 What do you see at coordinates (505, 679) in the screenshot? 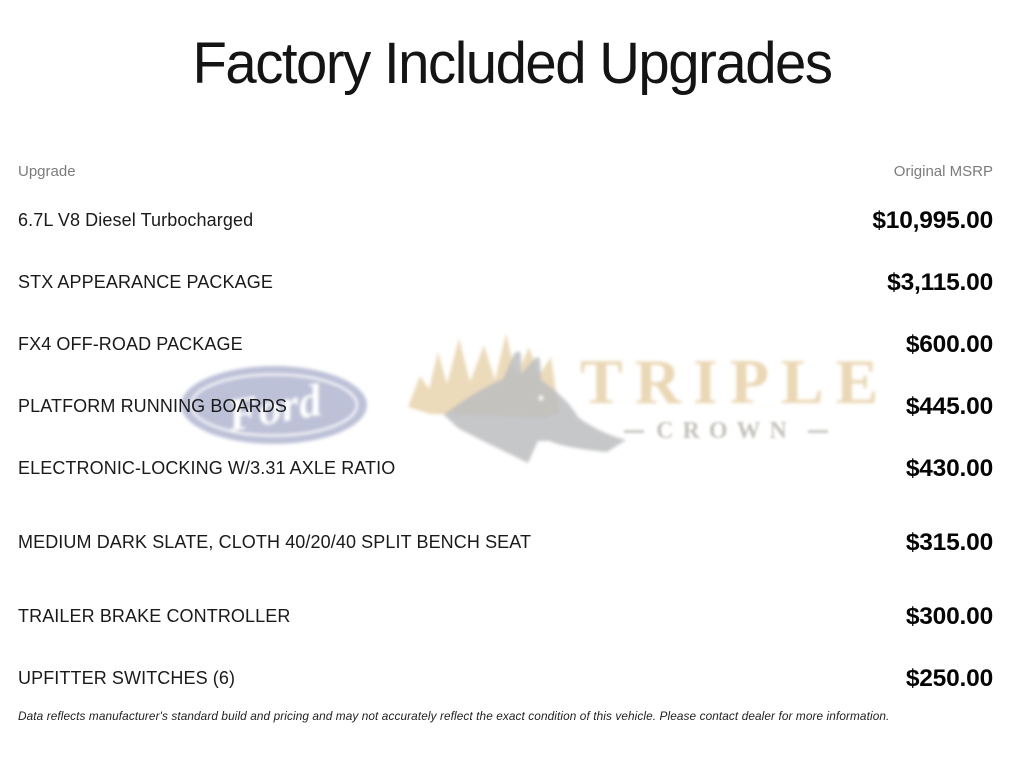
I see `table-row: UPFITTER SWITCHES (6) $250.00` at bounding box center [505, 679].